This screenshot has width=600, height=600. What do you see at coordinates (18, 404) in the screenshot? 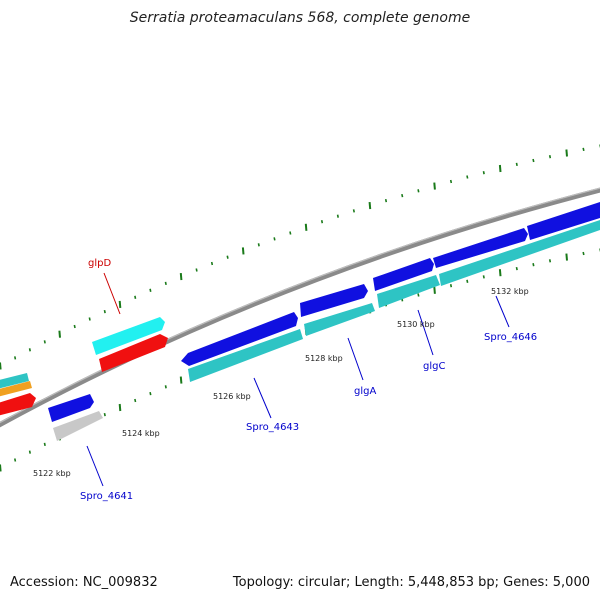
I see `gene-feature-red` at bounding box center [18, 404].